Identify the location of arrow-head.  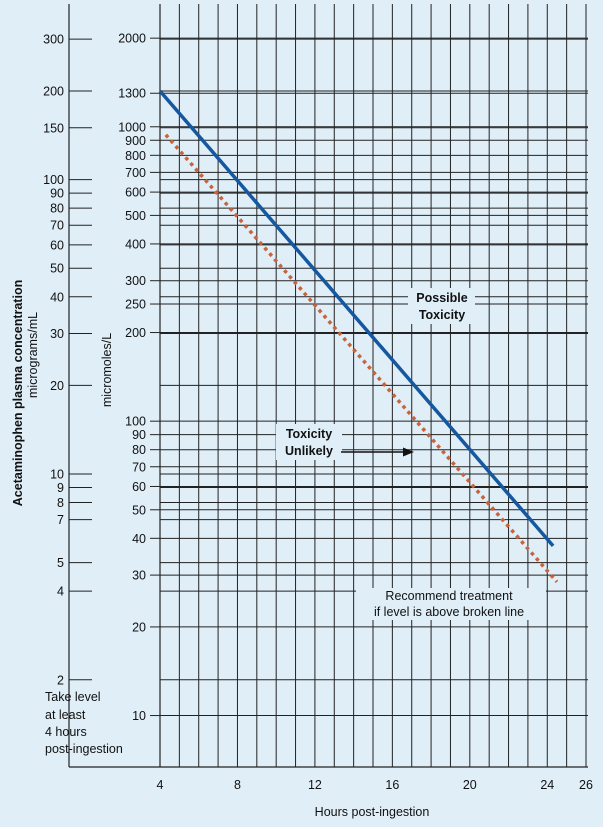
(408, 452).